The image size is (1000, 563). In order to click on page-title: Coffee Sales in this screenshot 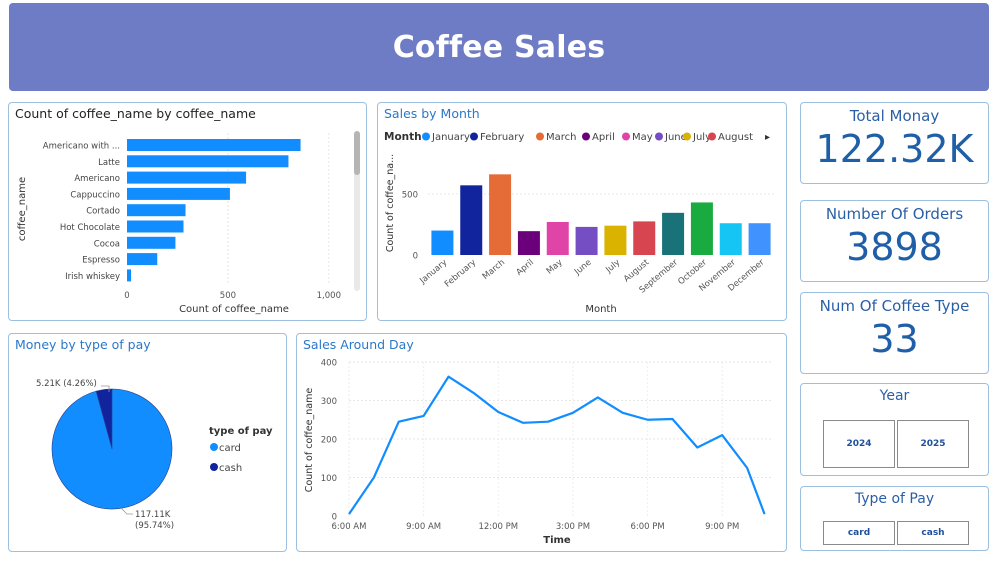, I will do `click(499, 47)`.